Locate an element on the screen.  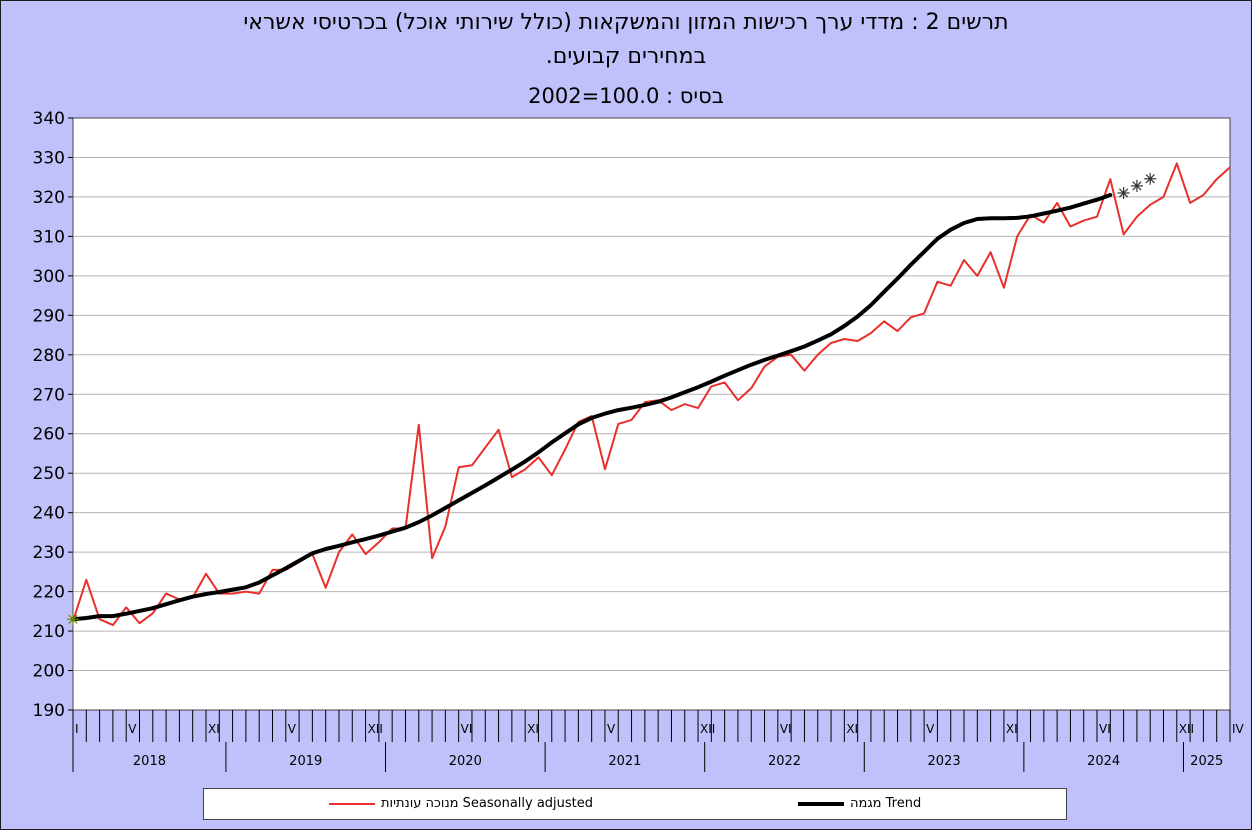
legend-label-trend: מגמה Trend is located at coordinates (886, 803).